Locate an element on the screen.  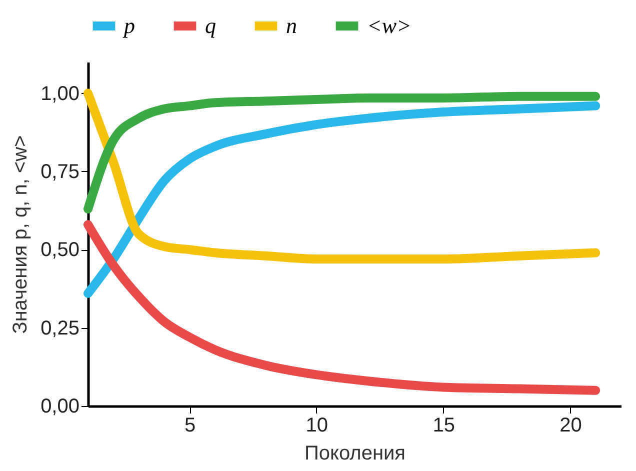
y-tick-label: 0,00 is located at coordinates (60, 407).